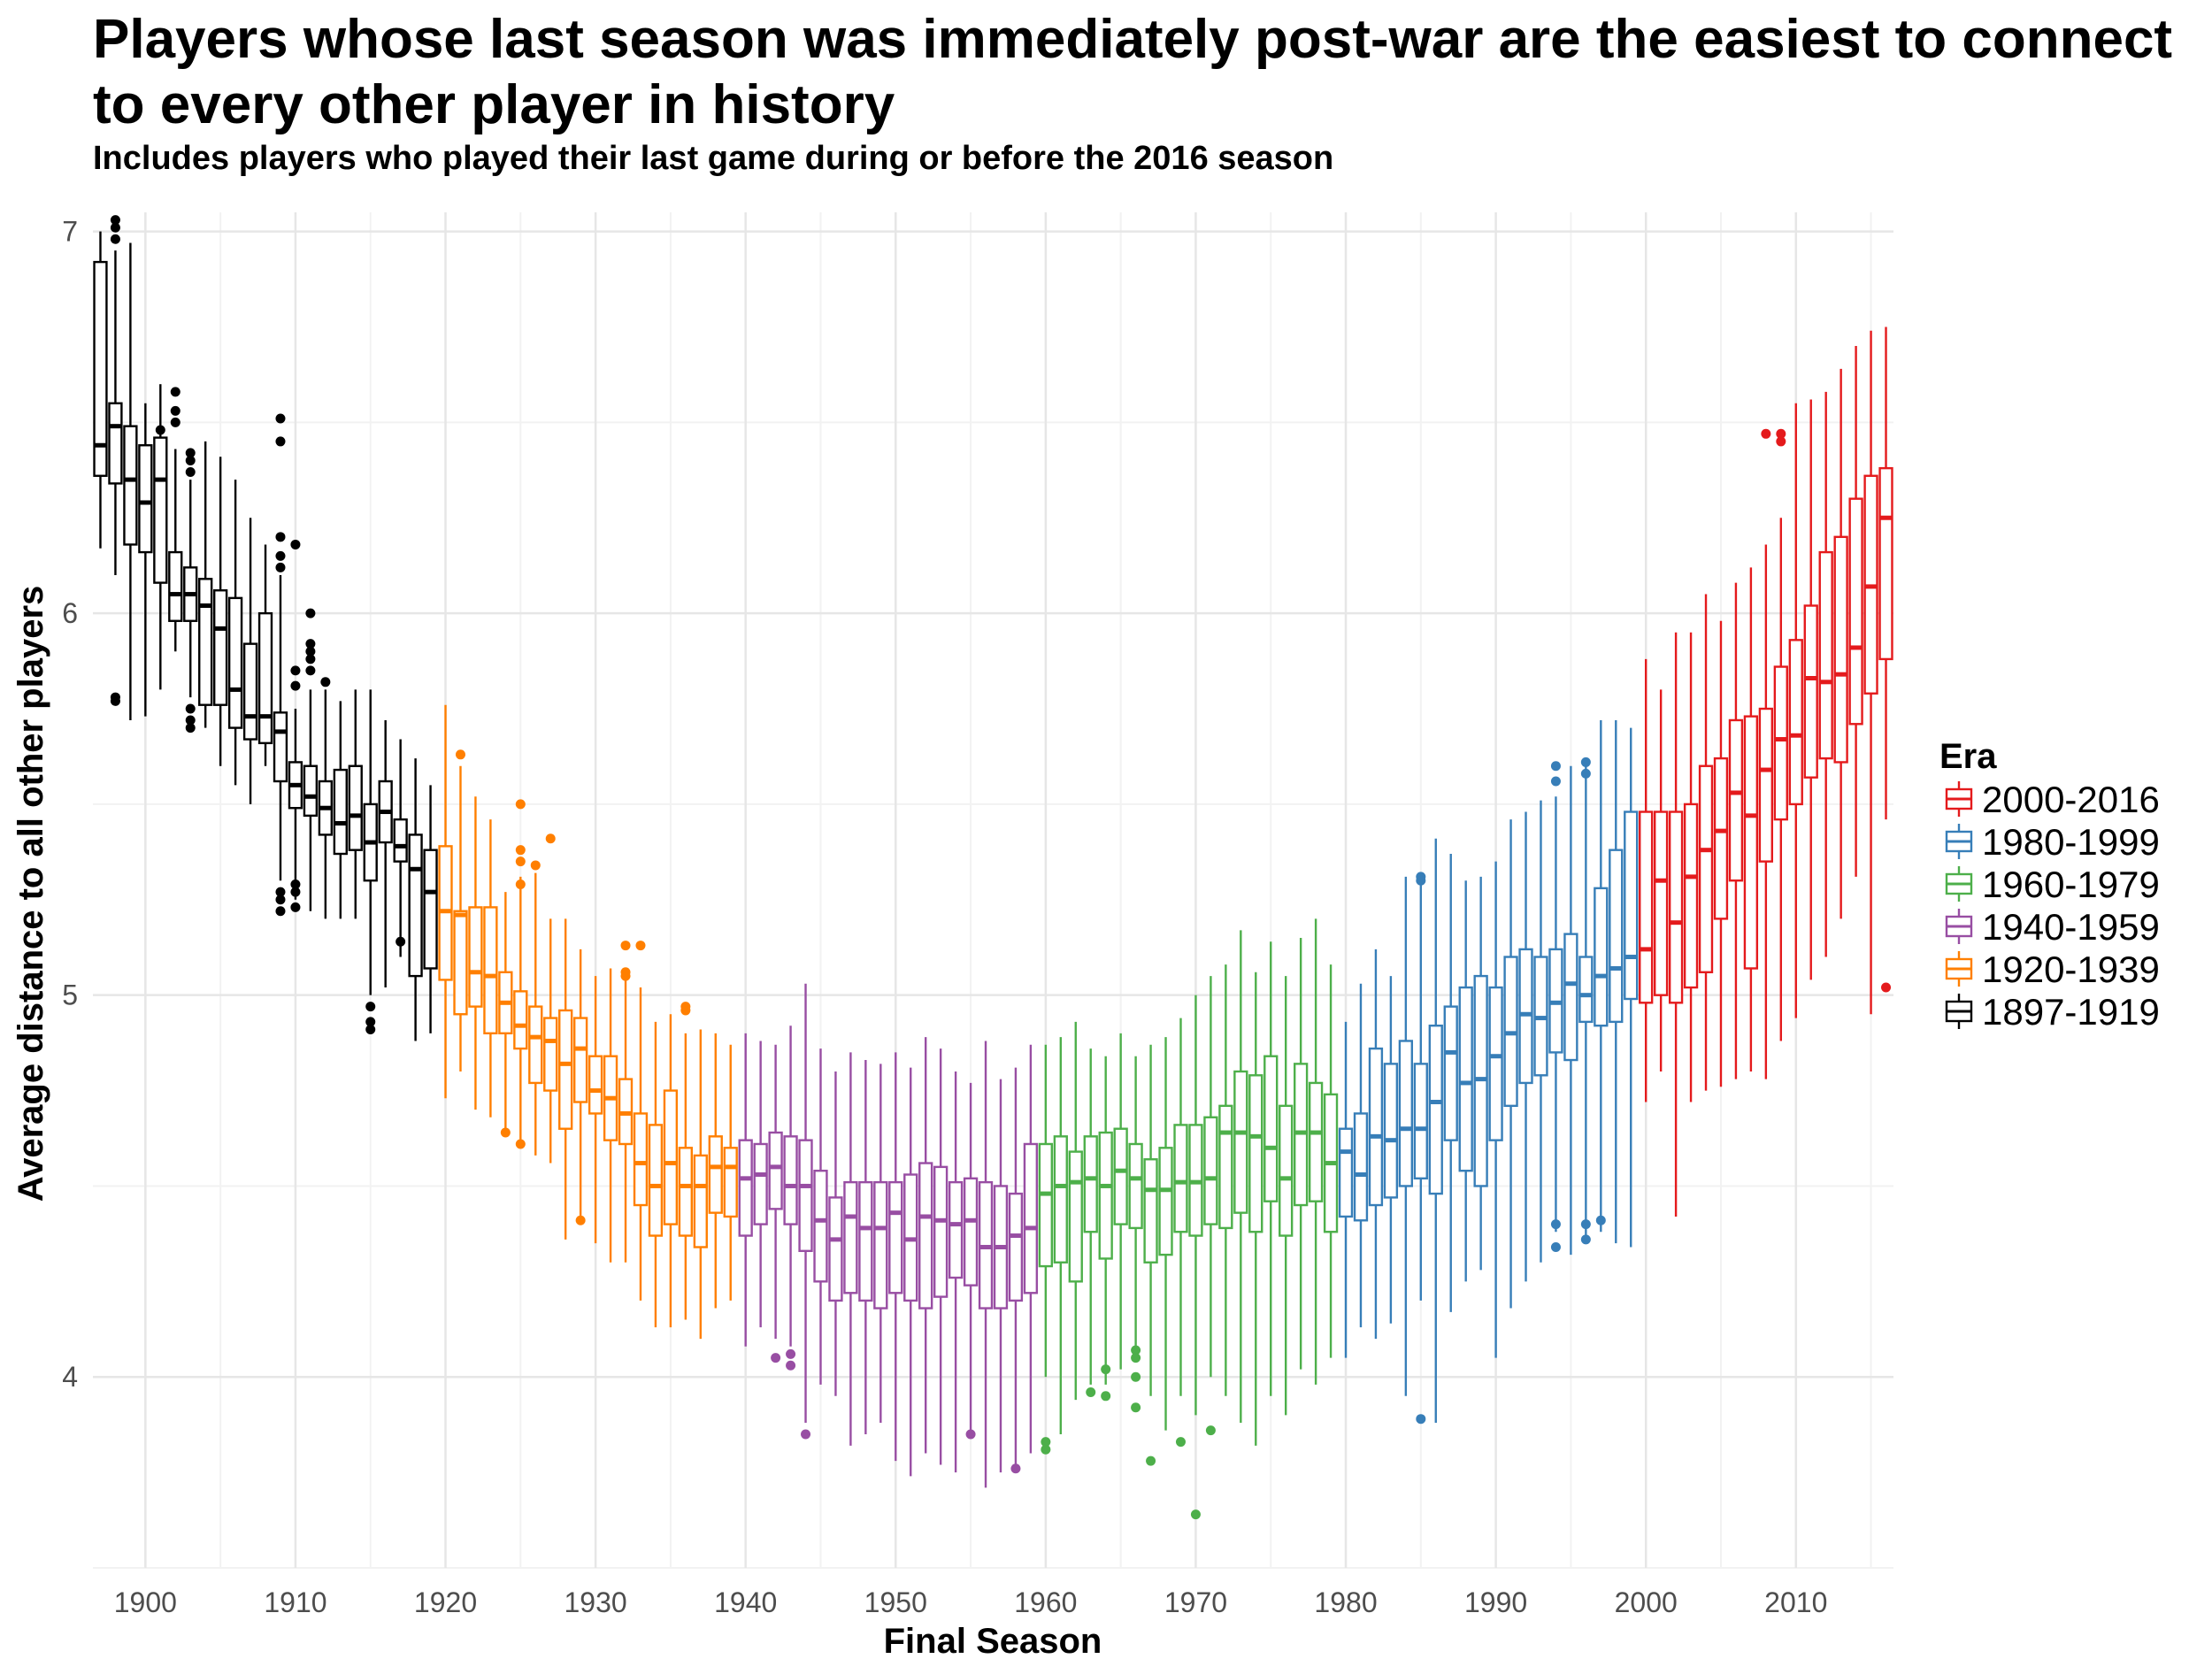  Describe the element at coordinates (1090, 1217) in the screenshot. I see `box-1963` at that location.